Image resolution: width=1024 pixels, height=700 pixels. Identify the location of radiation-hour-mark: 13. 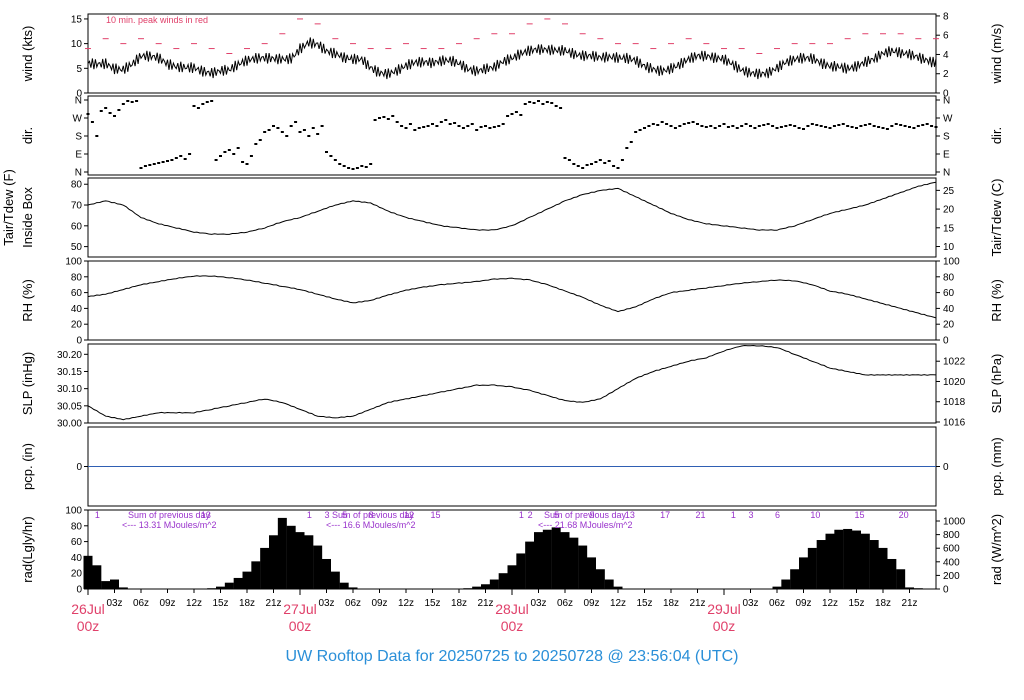
(630, 515).